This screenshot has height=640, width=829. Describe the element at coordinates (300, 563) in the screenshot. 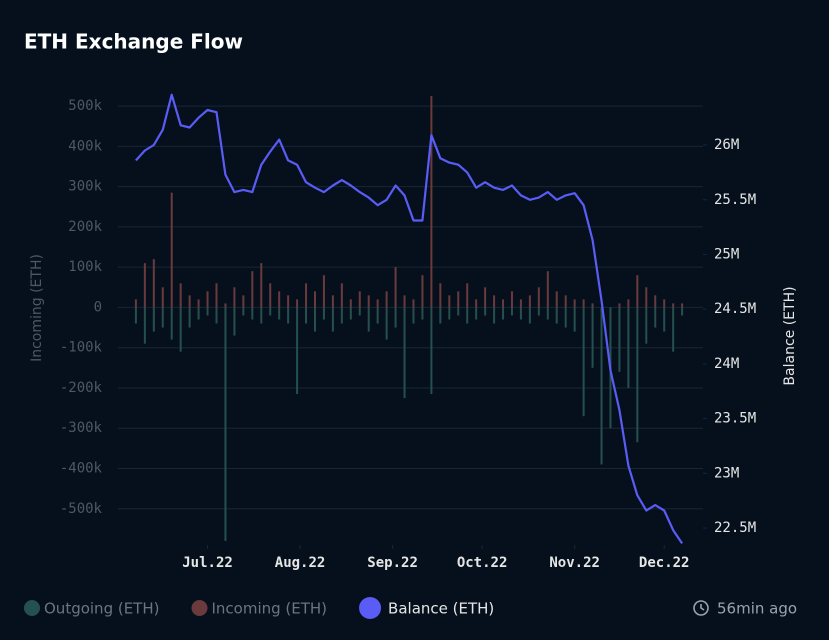

I see `x-tick-label: Aug.22` at that location.